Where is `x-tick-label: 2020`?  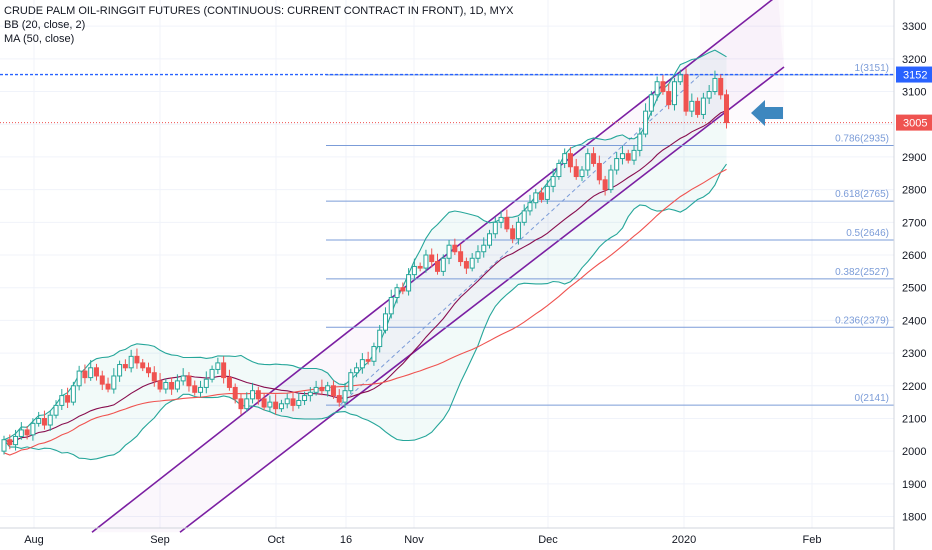
x-tick-label: 2020 is located at coordinates (684, 540).